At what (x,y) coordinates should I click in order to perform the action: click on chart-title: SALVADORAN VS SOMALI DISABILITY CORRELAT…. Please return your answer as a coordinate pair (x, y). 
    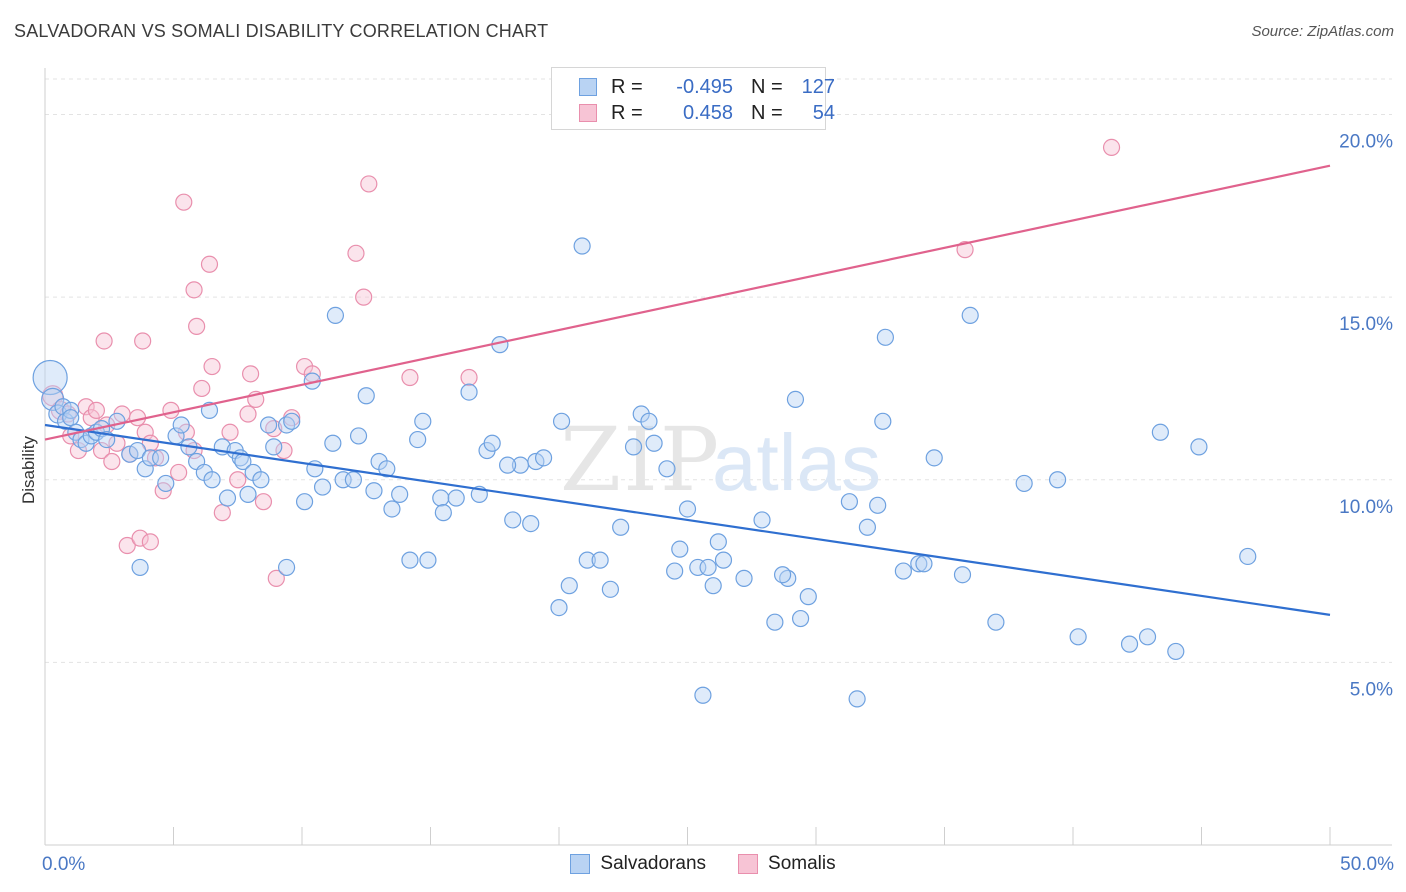
    Looking at the image, I should click on (281, 31).